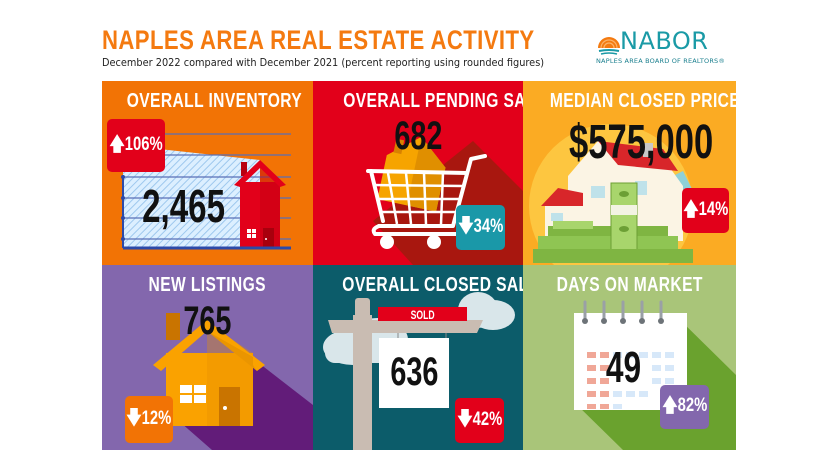 This screenshot has height=470, width=840. Describe the element at coordinates (149, 419) in the screenshot. I see `listings-change-badge: 🡇12%` at that location.